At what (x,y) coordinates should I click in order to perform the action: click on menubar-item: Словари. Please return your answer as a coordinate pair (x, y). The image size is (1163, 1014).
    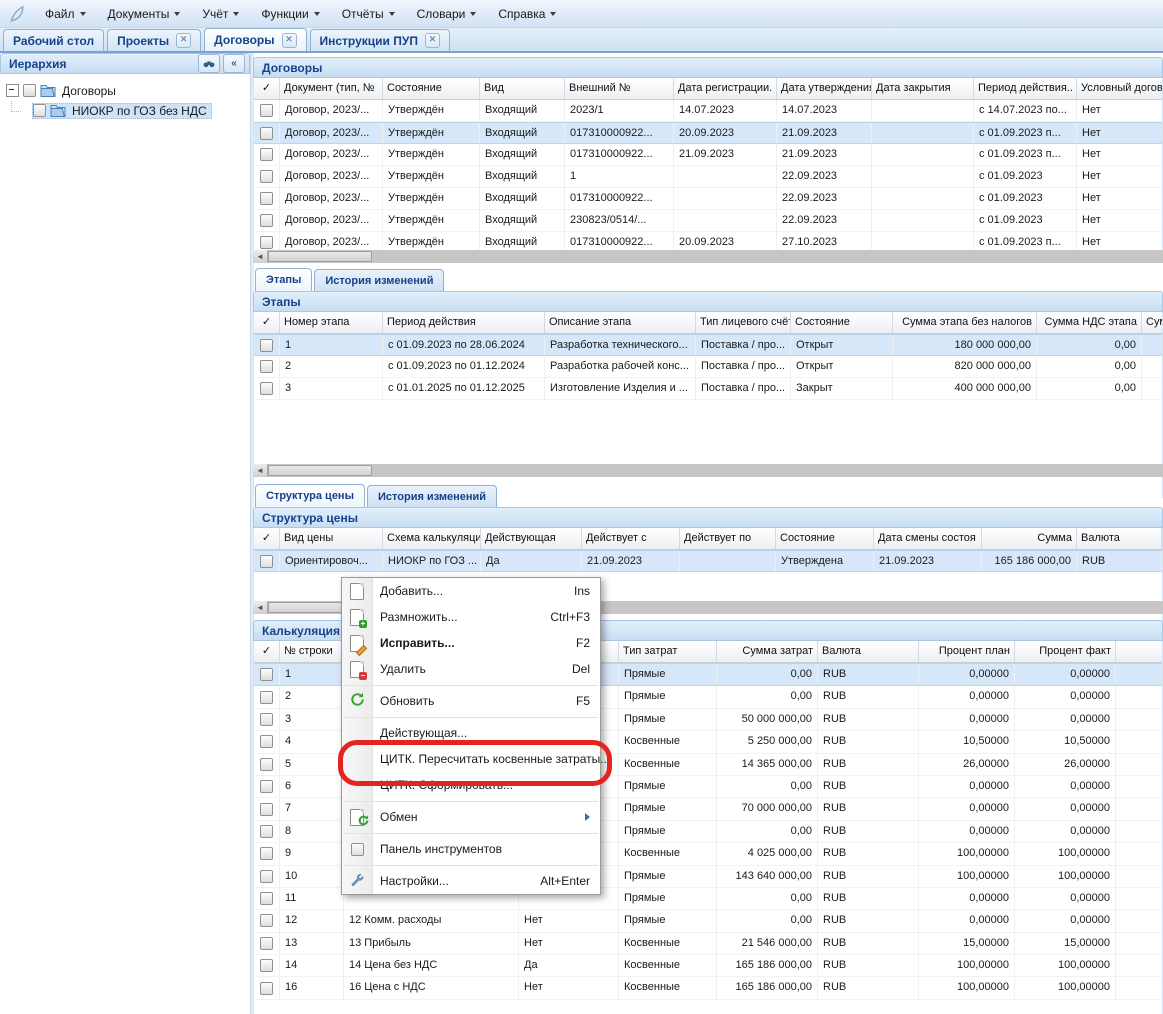
    Looking at the image, I should click on (447, 14).